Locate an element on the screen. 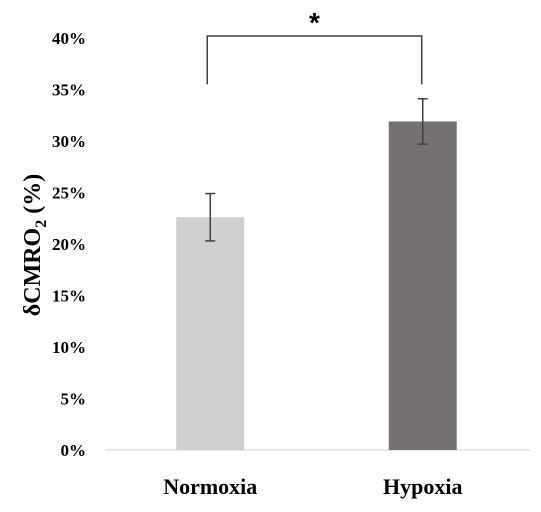 The image size is (541, 512). y-axis-label-main: δCMRO is located at coordinates (33, 272).